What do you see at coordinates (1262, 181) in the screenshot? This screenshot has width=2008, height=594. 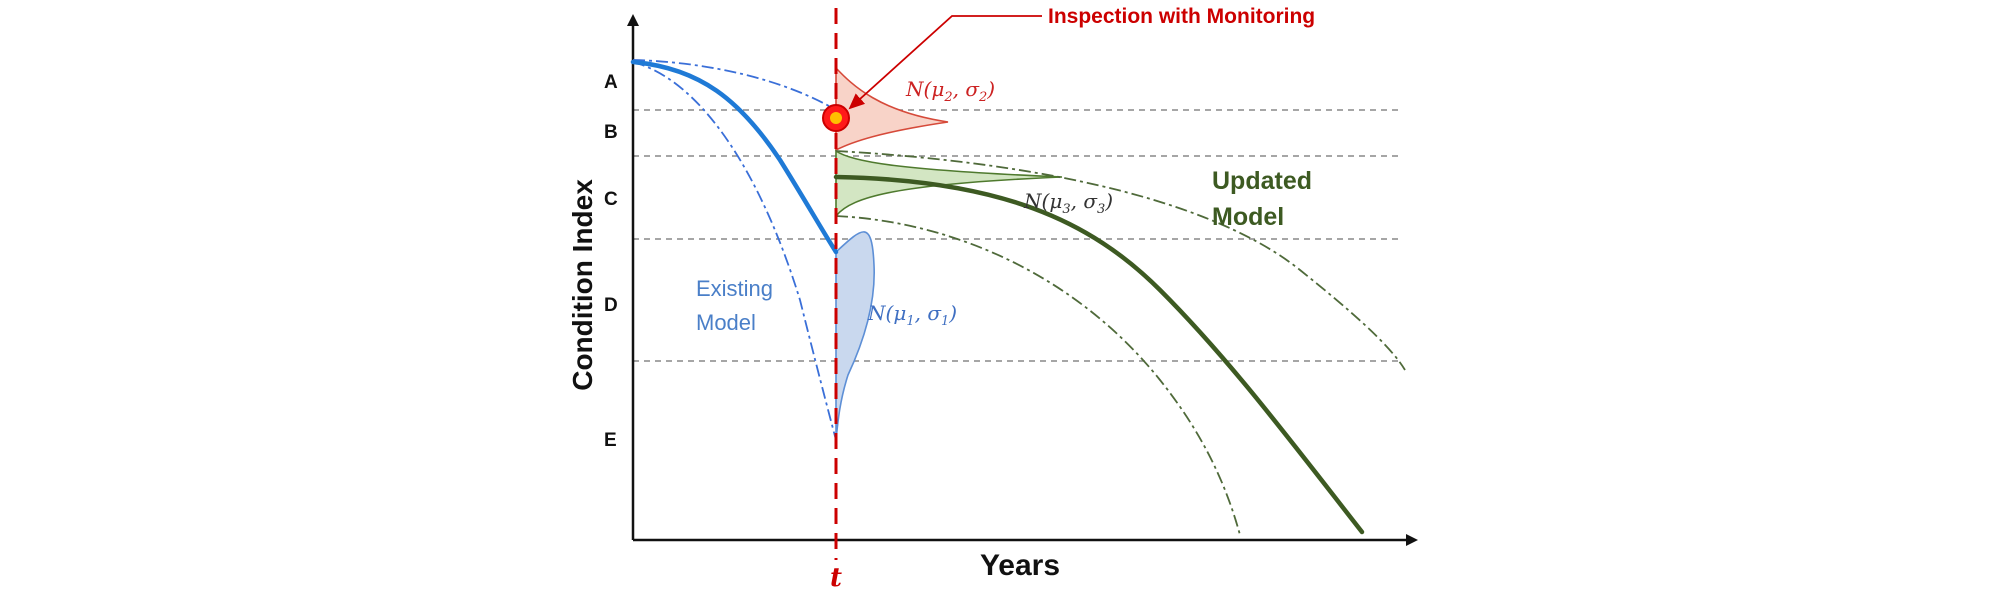 I see `updated-model-label-line1: Updated` at bounding box center [1262, 181].